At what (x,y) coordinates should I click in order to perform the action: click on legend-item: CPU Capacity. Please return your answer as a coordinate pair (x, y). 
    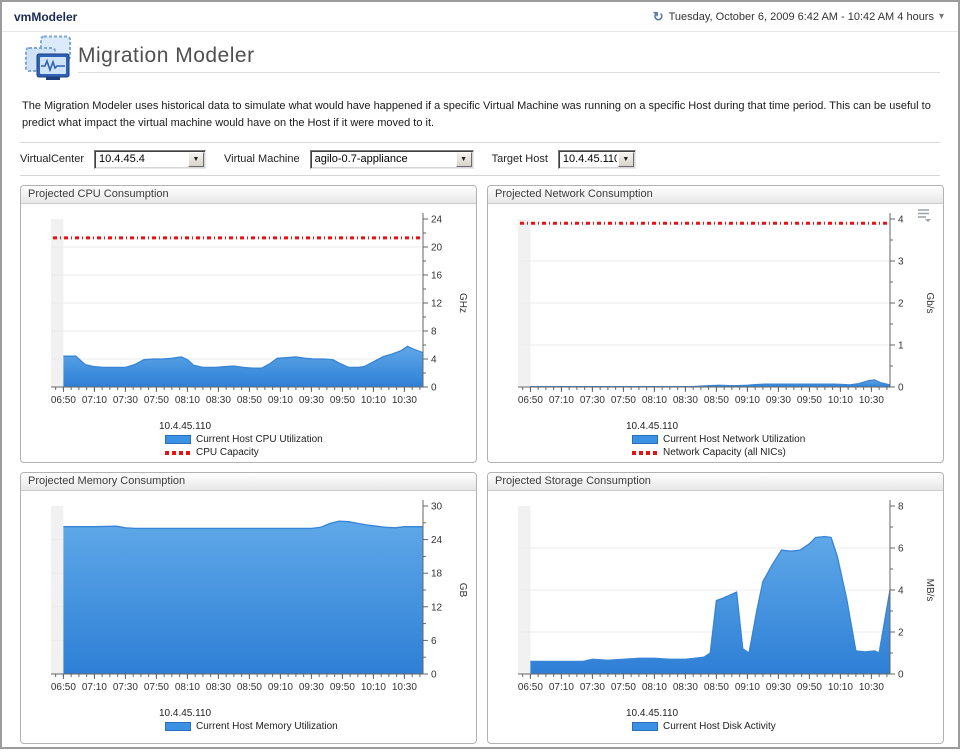
    Looking at the image, I should click on (320, 452).